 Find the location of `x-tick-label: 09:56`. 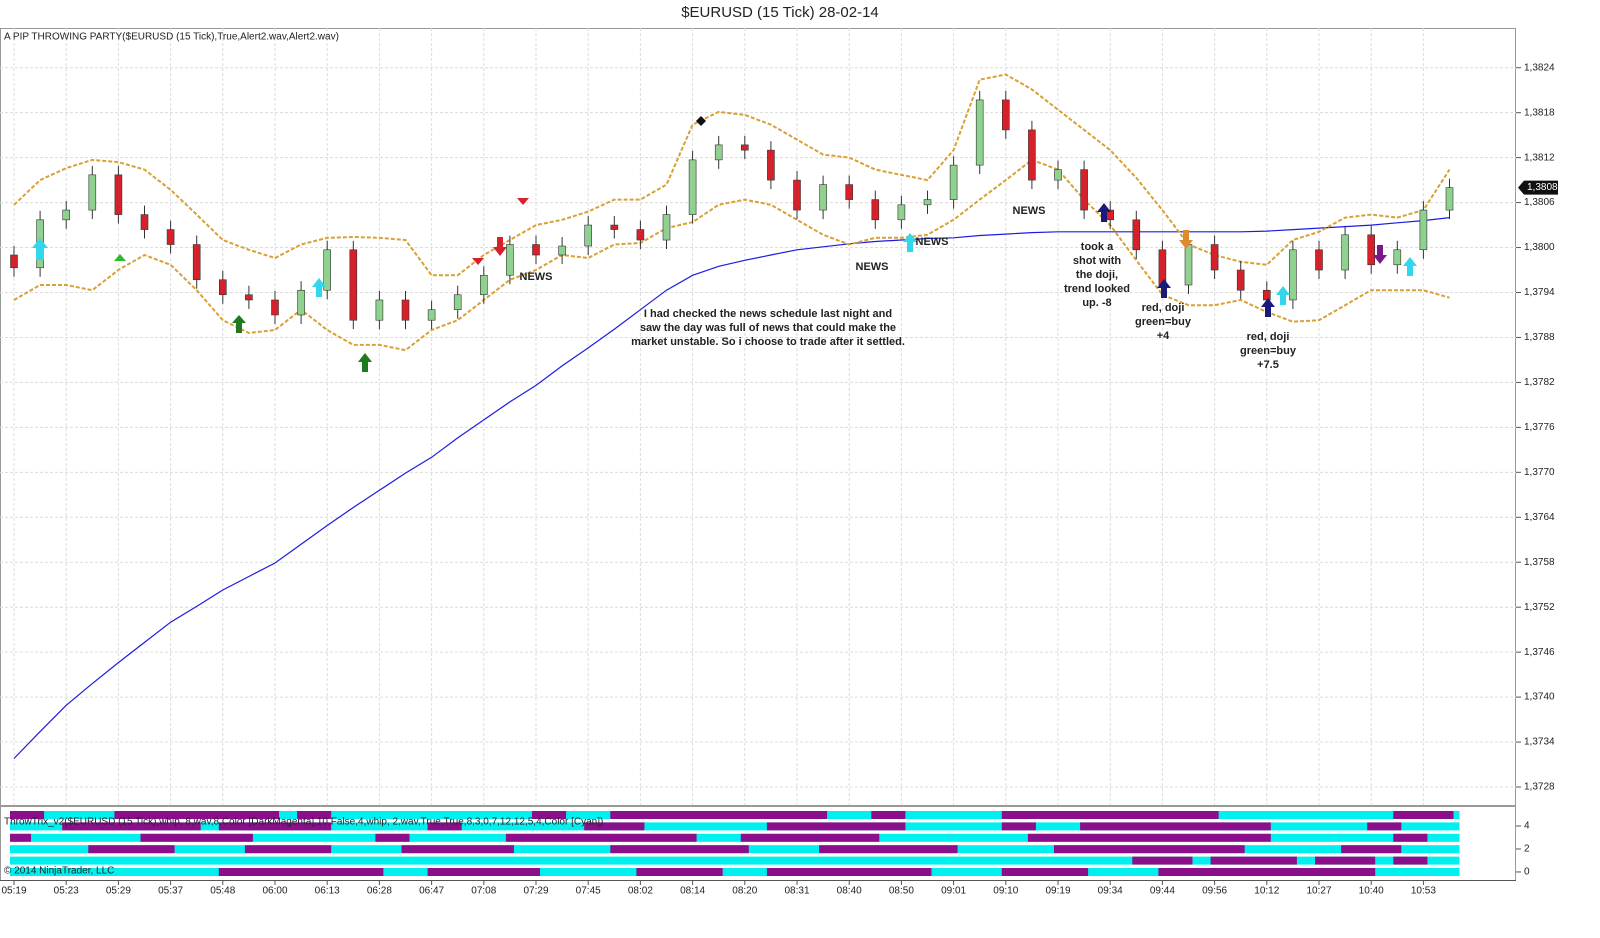

x-tick-label: 09:56 is located at coordinates (1214, 891).